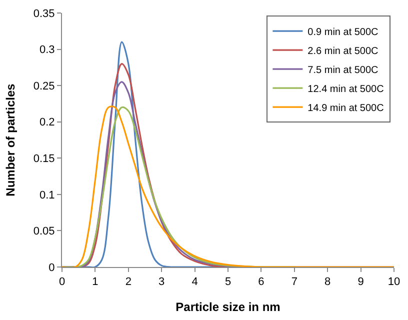  What do you see at coordinates (343, 70) in the screenshot?
I see `legend-label: 7.5 min at 500C` at bounding box center [343, 70].